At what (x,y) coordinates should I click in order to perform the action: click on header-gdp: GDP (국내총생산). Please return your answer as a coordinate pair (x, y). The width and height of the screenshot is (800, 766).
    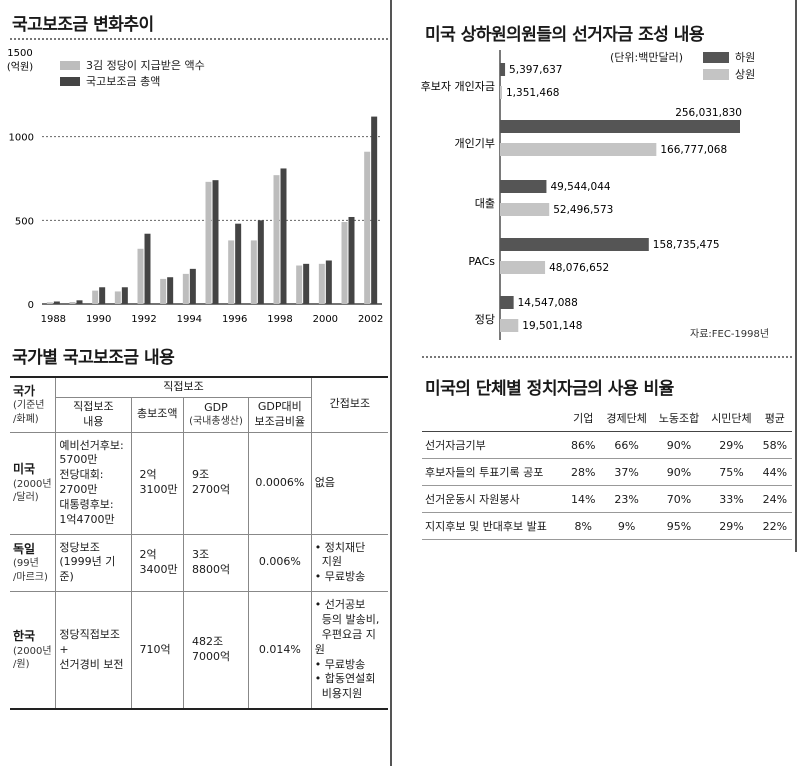
    Looking at the image, I should click on (216, 415).